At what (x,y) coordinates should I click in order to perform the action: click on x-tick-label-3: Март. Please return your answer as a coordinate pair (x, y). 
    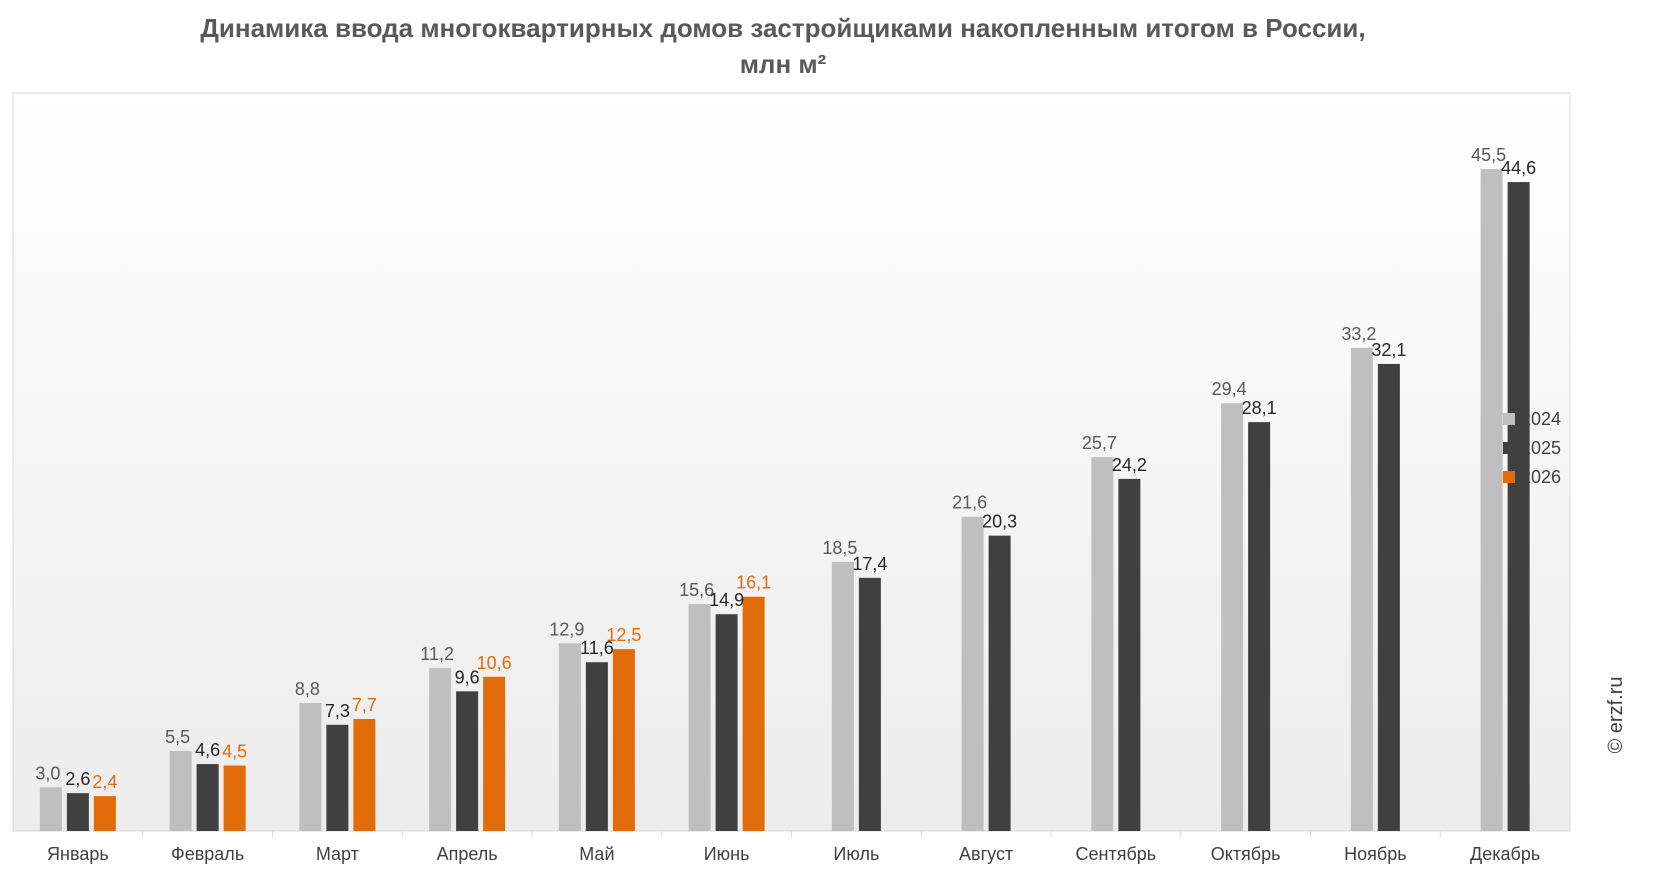
    Looking at the image, I should click on (337, 854).